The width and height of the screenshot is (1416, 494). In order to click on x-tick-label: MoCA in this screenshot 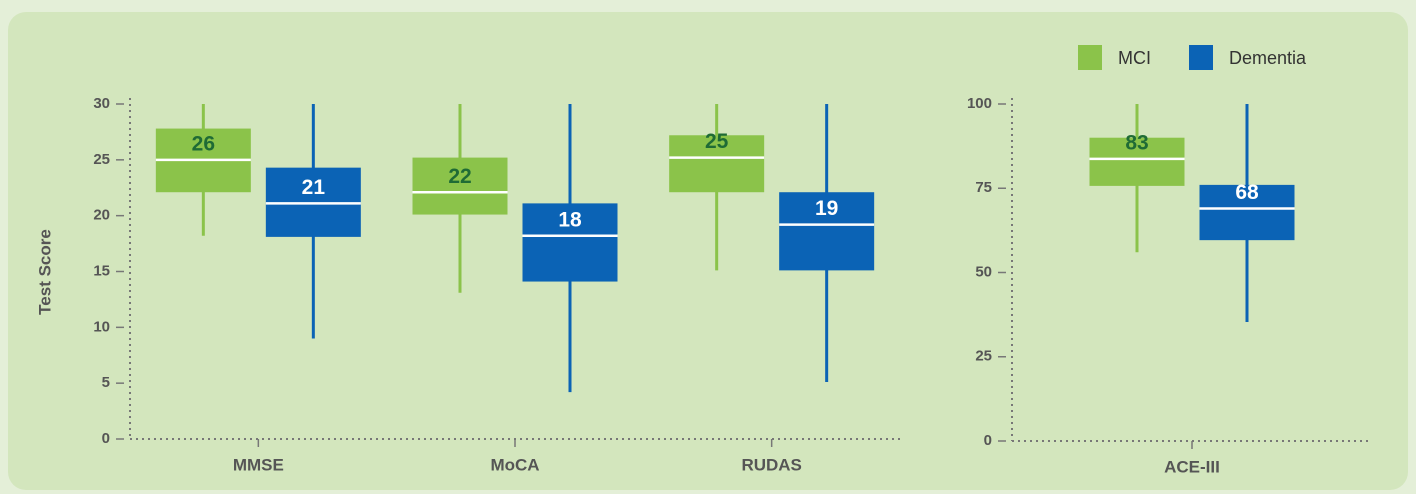, I will do `click(514, 464)`.